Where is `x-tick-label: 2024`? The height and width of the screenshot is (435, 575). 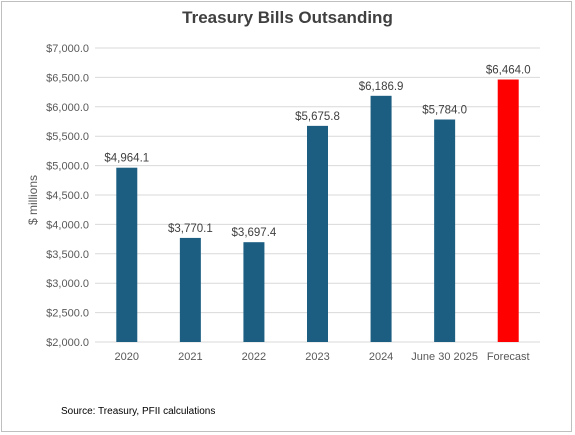 x-tick-label: 2024 is located at coordinates (381, 357).